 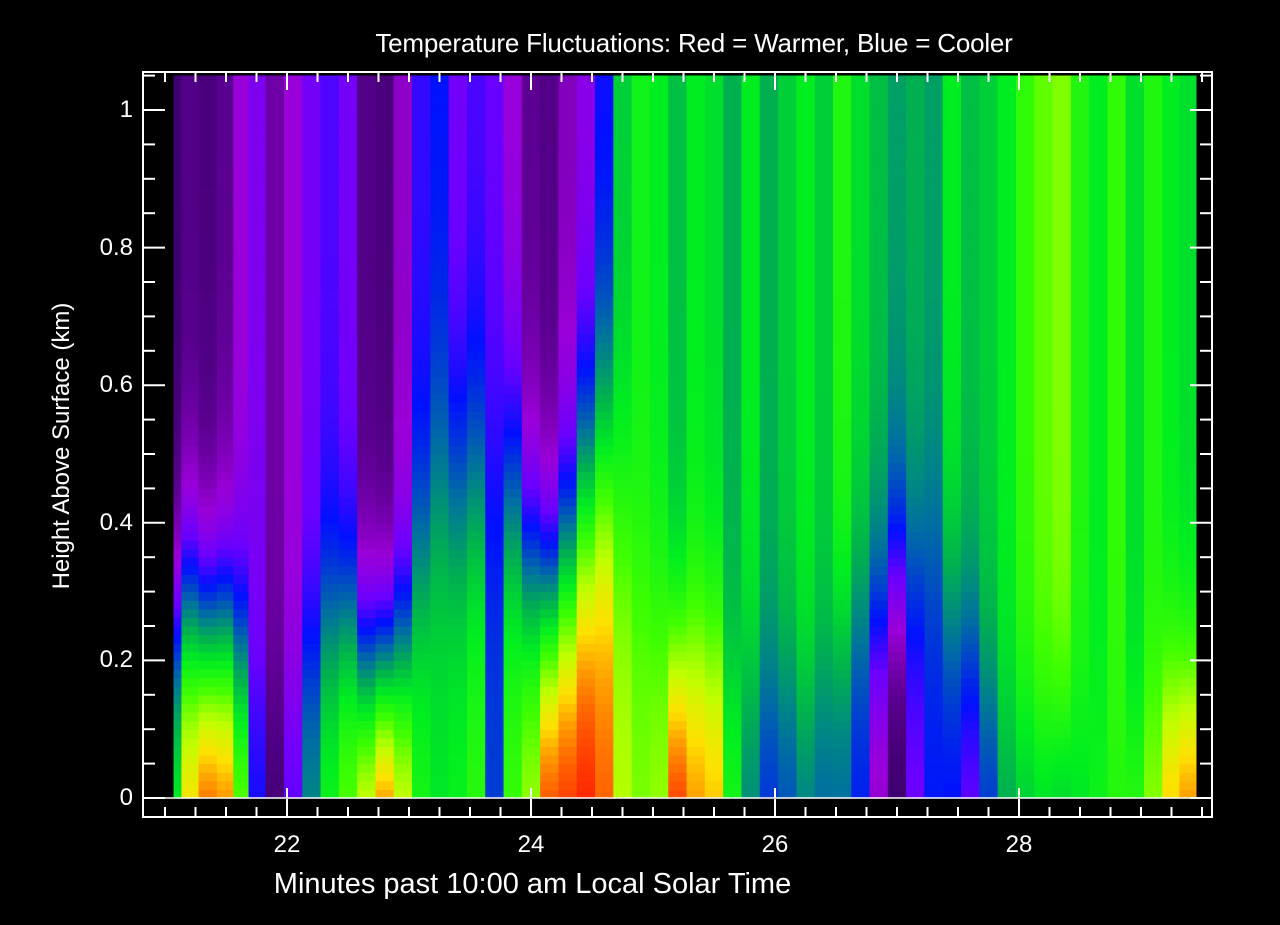 What do you see at coordinates (532, 884) in the screenshot?
I see `x-axis-label: Minutes past 10:00 am Local Solar Time` at bounding box center [532, 884].